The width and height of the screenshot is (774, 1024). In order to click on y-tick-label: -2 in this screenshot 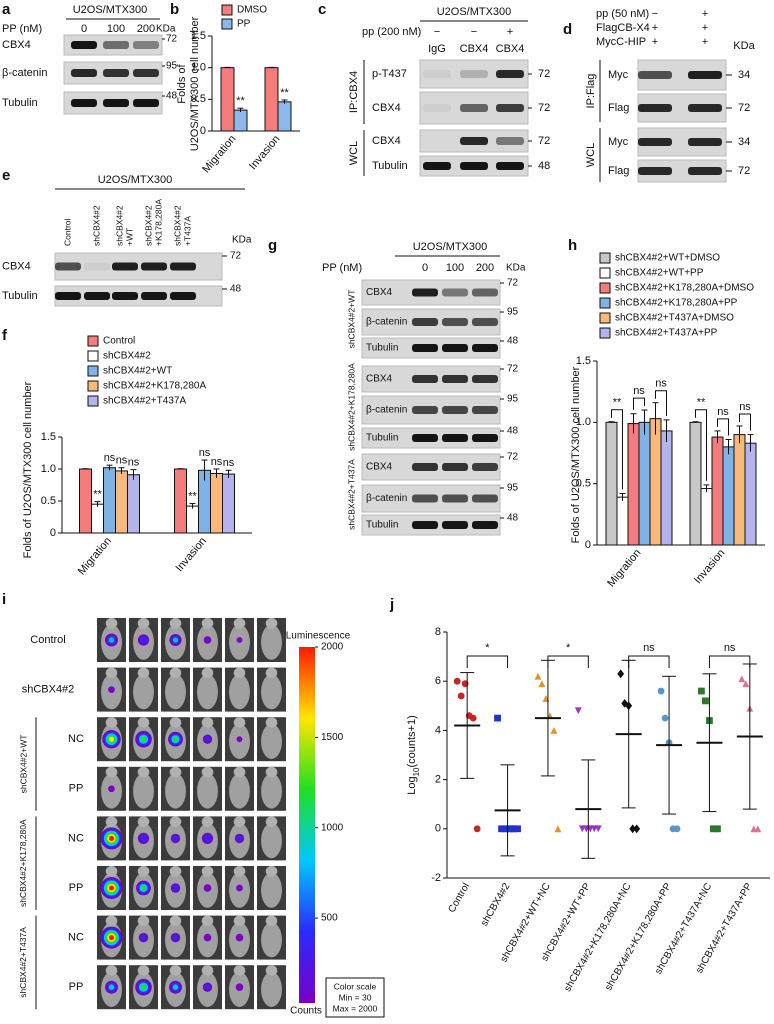, I will do `click(436, 878)`.